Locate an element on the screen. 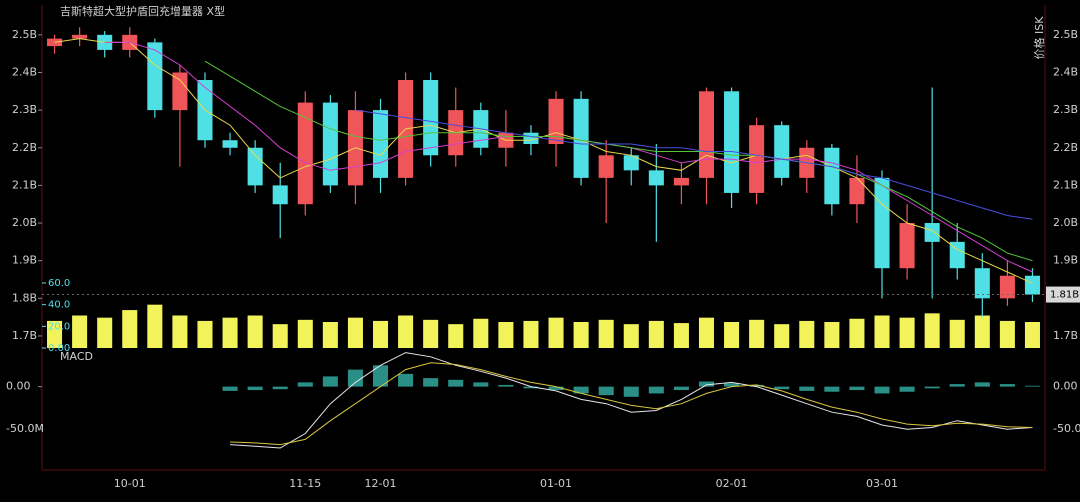  y-tick-label-right: 1.7B is located at coordinates (1065, 335).